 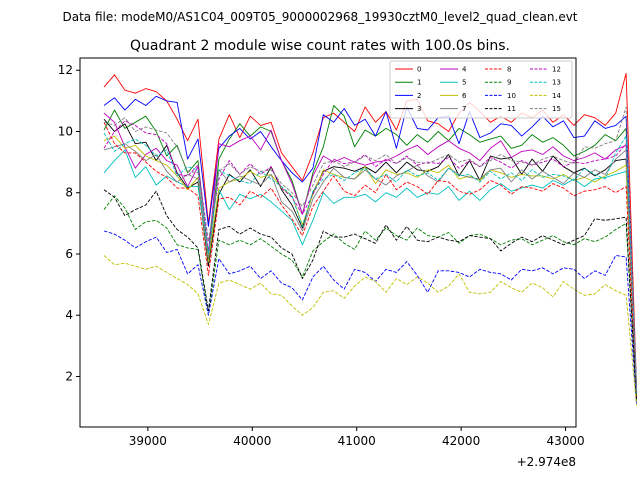 I want to click on legend-label-11: 11, so click(x=511, y=109).